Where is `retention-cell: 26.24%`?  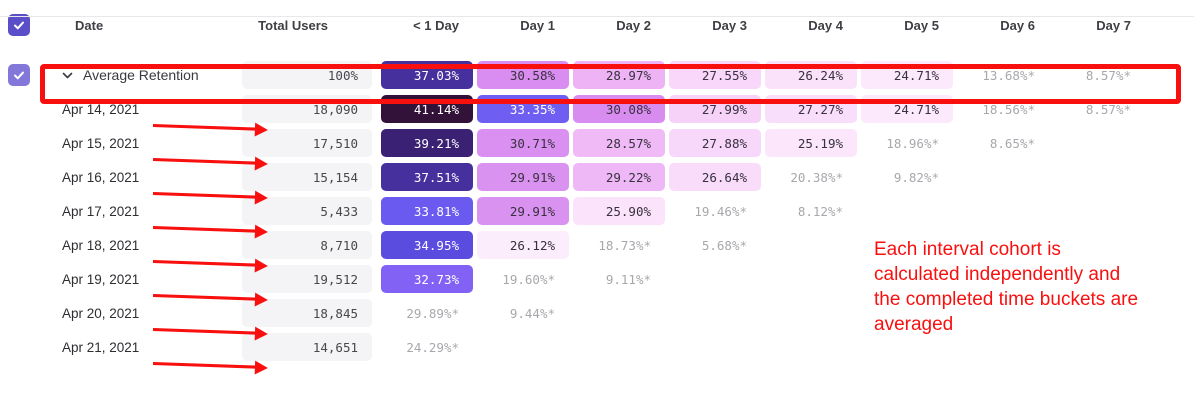 retention-cell: 26.24% is located at coordinates (811, 75).